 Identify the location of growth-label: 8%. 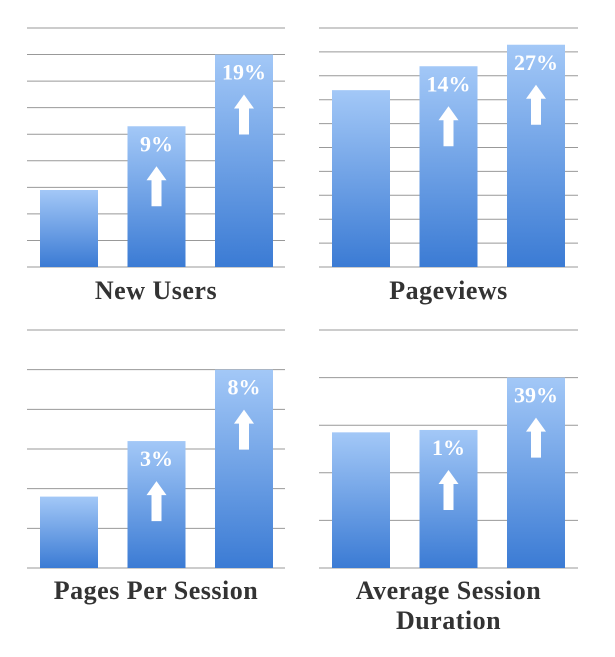
(244, 387).